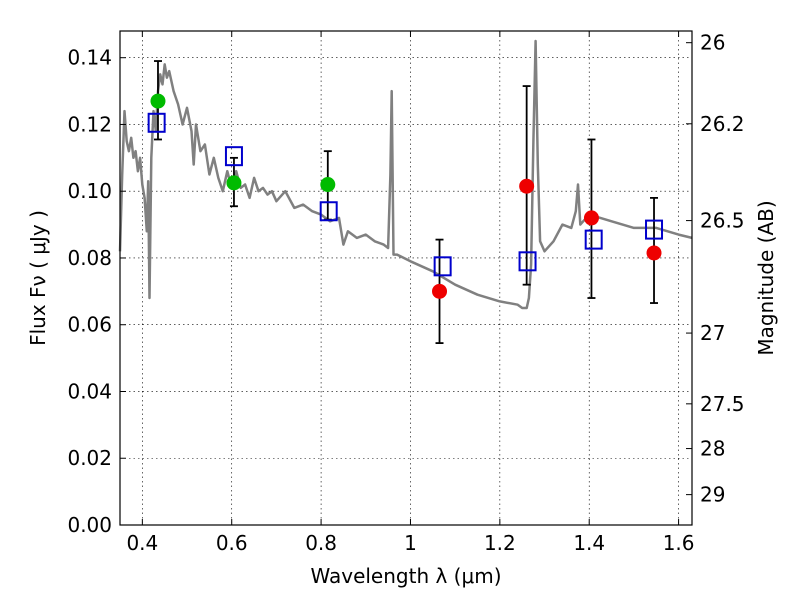 This screenshot has height=600, width=800. What do you see at coordinates (712, 495) in the screenshot?
I see `right-tick-label: 29` at bounding box center [712, 495].